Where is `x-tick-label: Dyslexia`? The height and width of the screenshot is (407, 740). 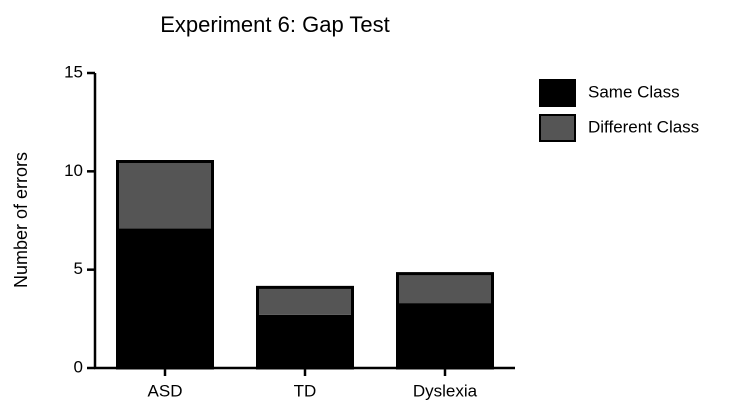 x-tick-label: Dyslexia is located at coordinates (445, 390).